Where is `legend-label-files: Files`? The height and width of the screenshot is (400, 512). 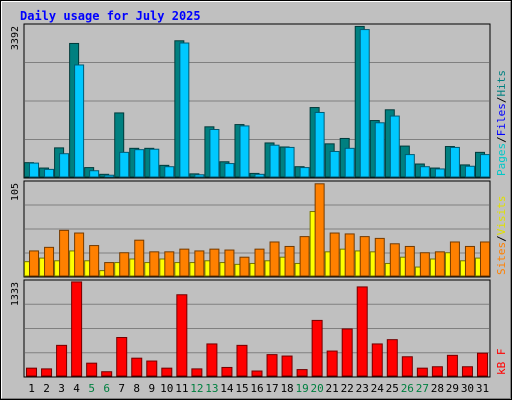 legend-label-files: Files is located at coordinates (501, 119).